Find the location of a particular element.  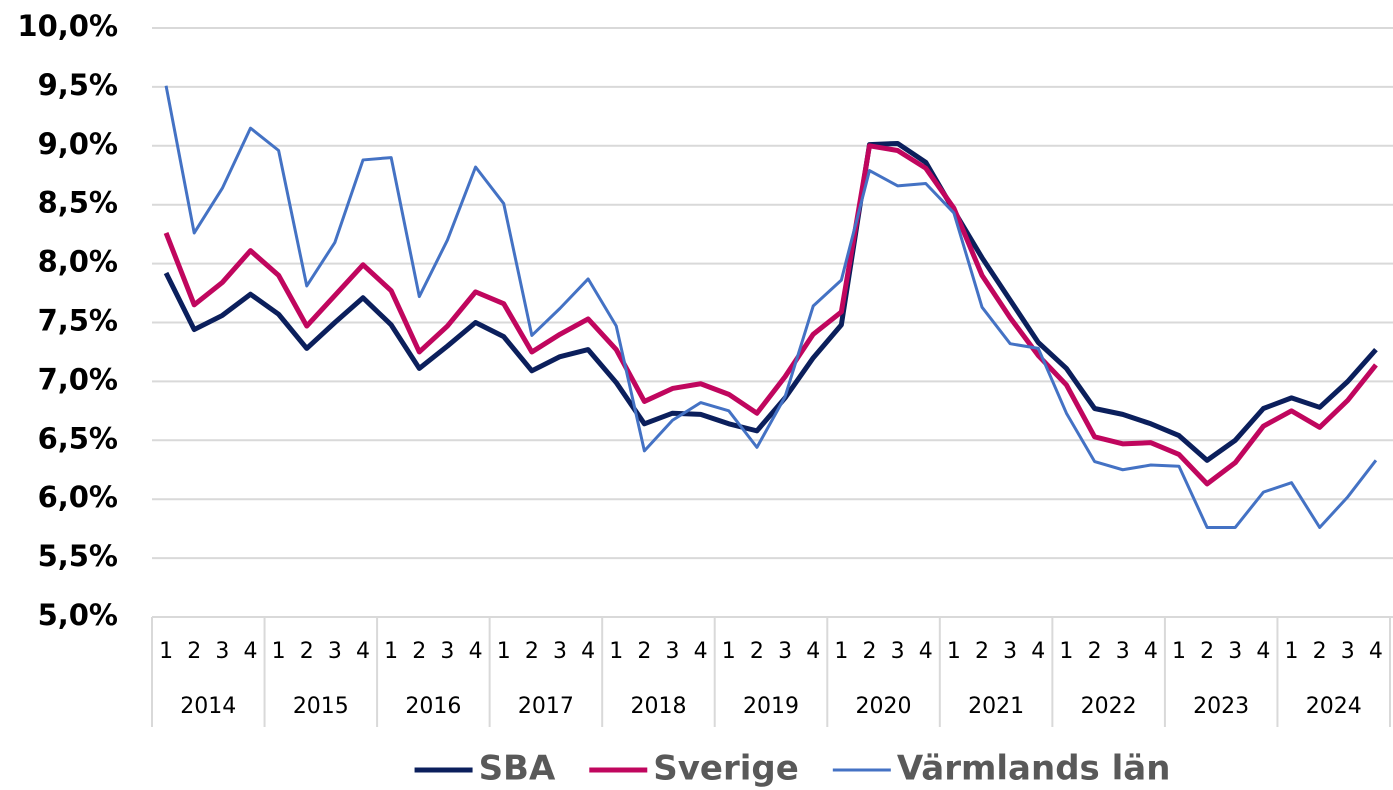

year-label: 2018 is located at coordinates (658, 706).